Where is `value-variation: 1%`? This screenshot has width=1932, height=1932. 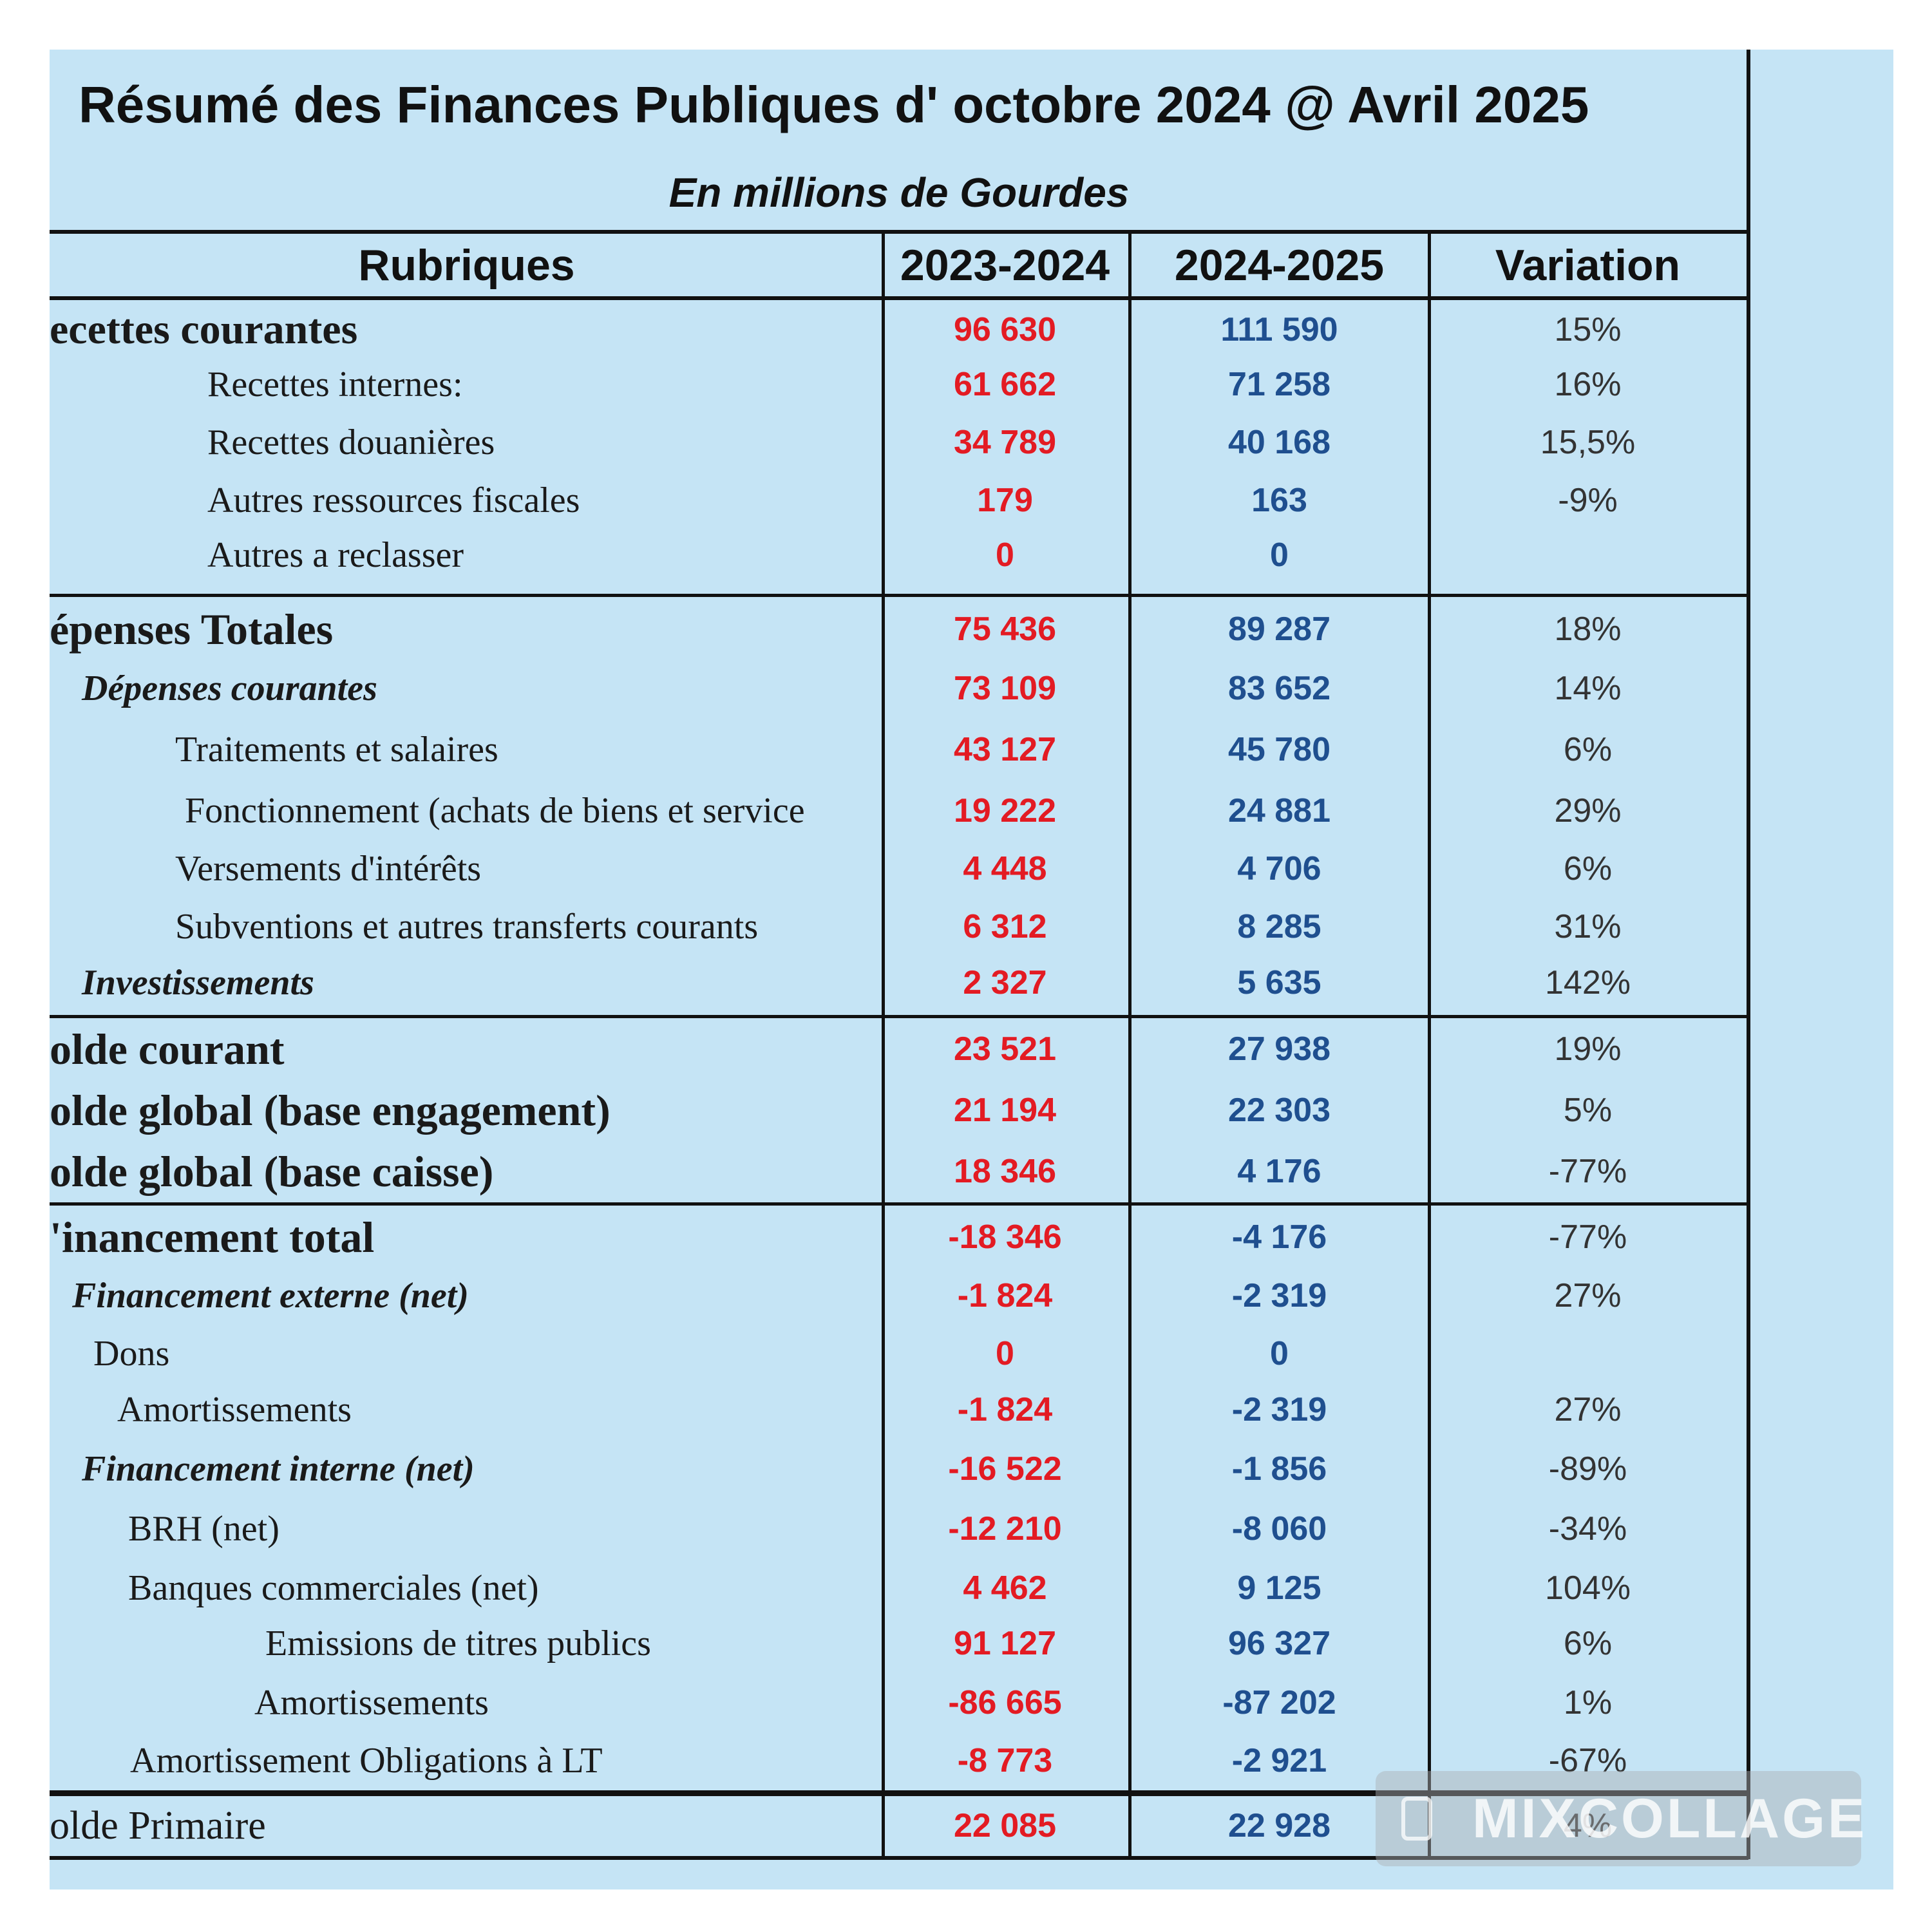 value-variation: 1% is located at coordinates (1588, 1702).